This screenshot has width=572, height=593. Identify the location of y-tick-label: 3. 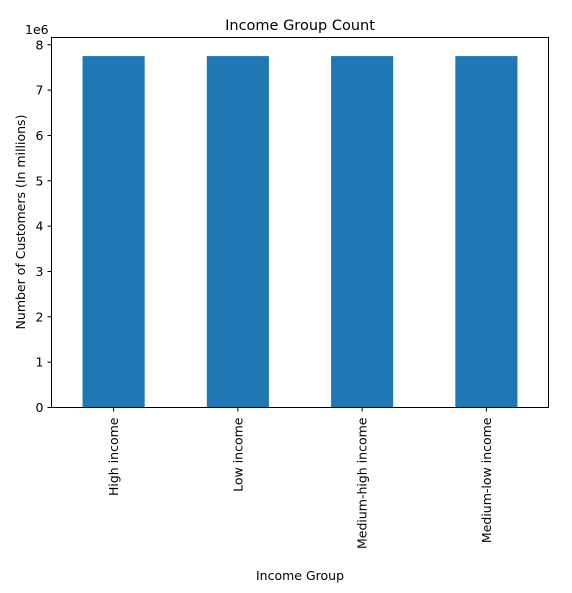
(40, 271).